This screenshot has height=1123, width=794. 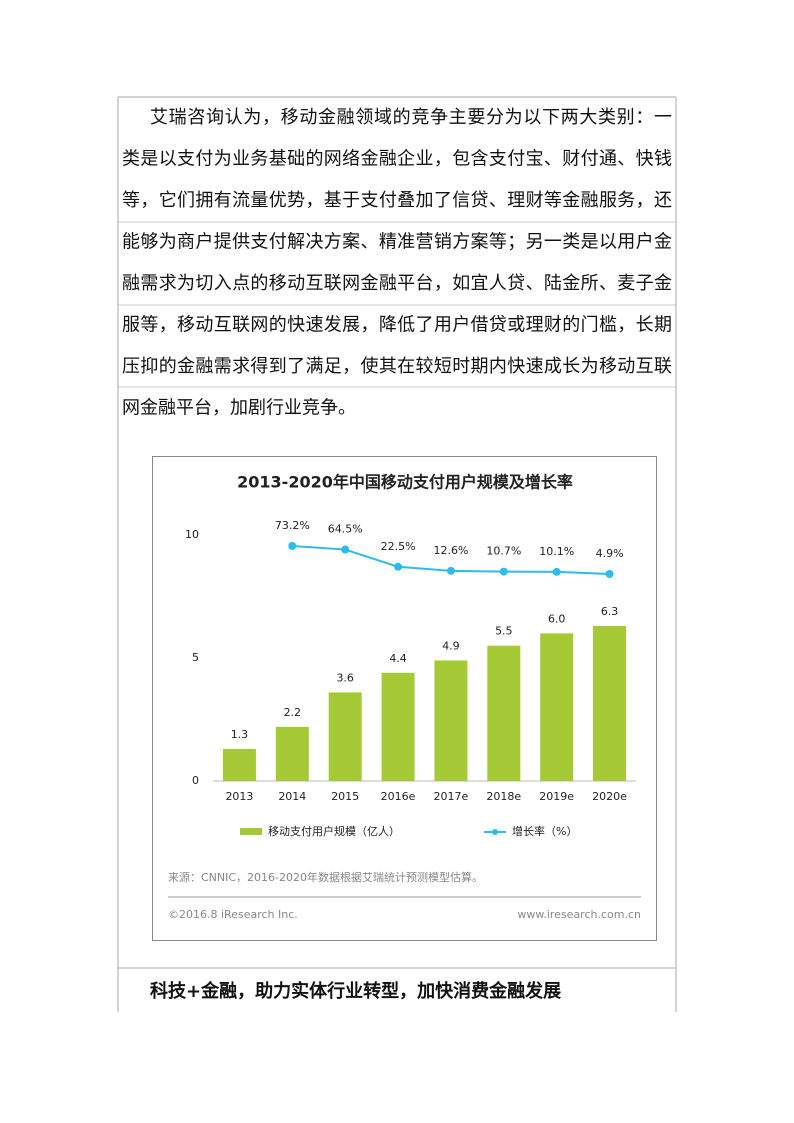 I want to click on data-label: 6.3, so click(x=610, y=611).